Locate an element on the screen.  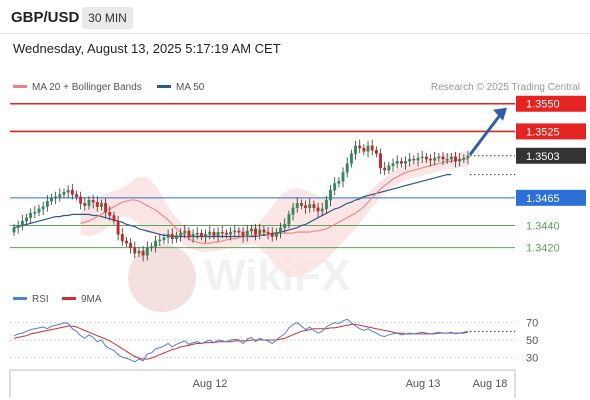
projection-arrow is located at coordinates (487, 131).